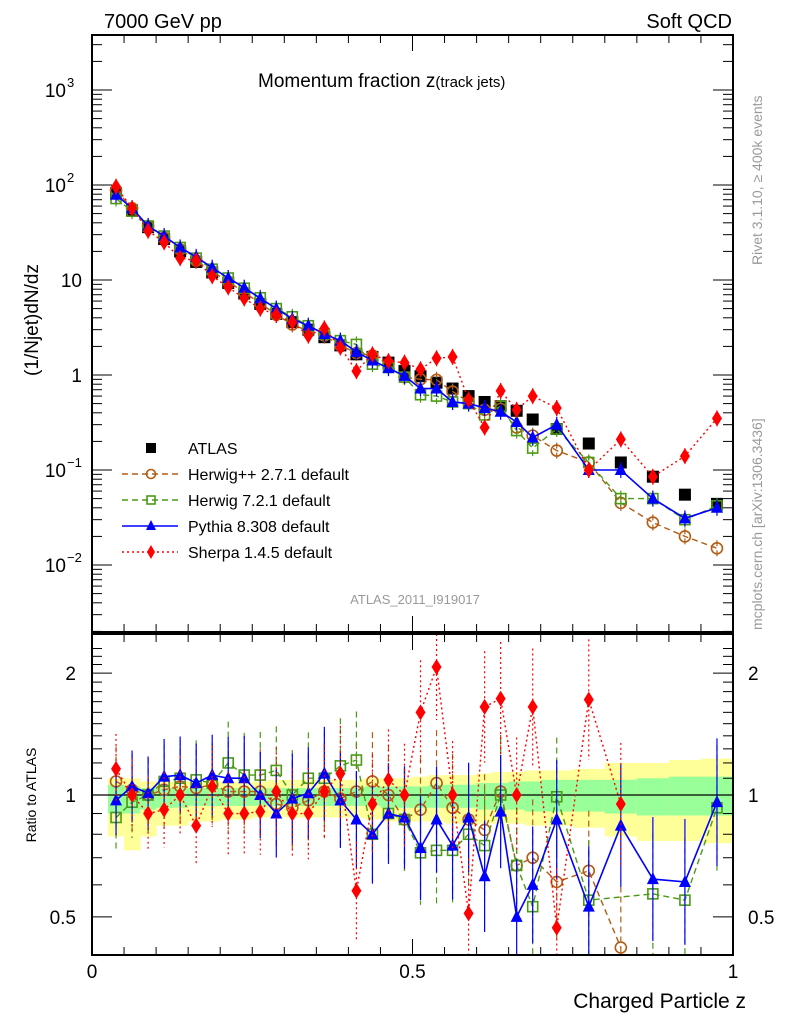 The height and width of the screenshot is (1024, 786). Describe the element at coordinates (236, 475) in the screenshot. I see `legend-entry: Herwig++ 2.7.1 default` at that location.